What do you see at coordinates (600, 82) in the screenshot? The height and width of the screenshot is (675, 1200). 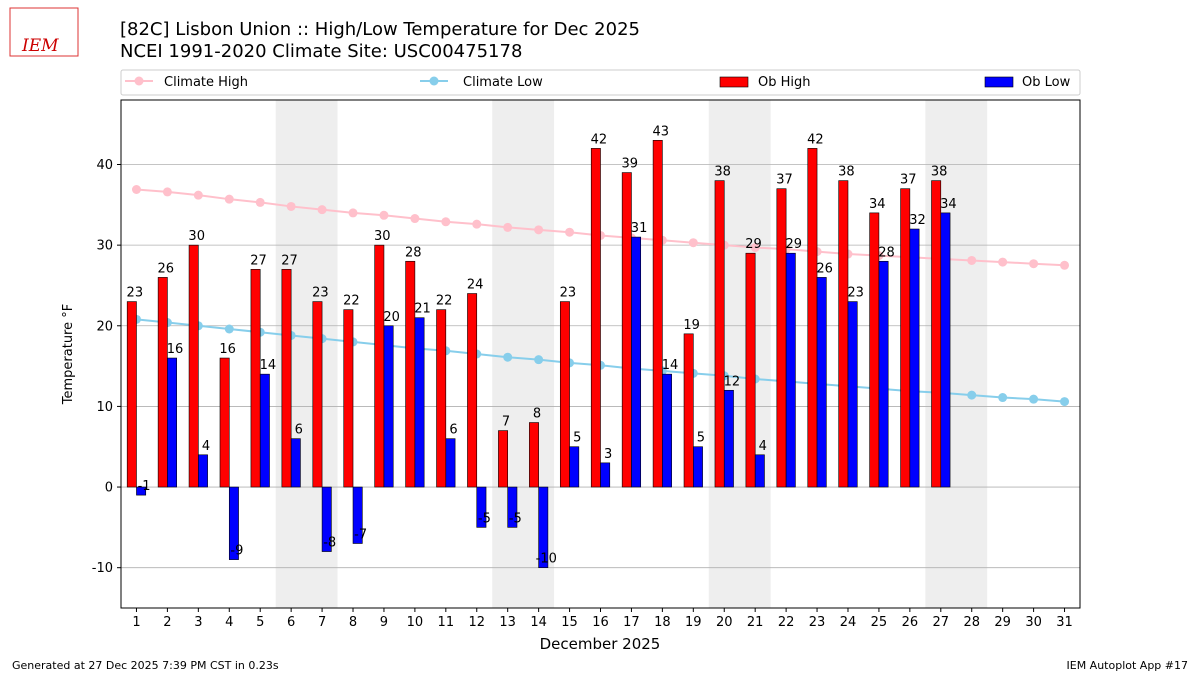 I see `legend` at bounding box center [600, 82].